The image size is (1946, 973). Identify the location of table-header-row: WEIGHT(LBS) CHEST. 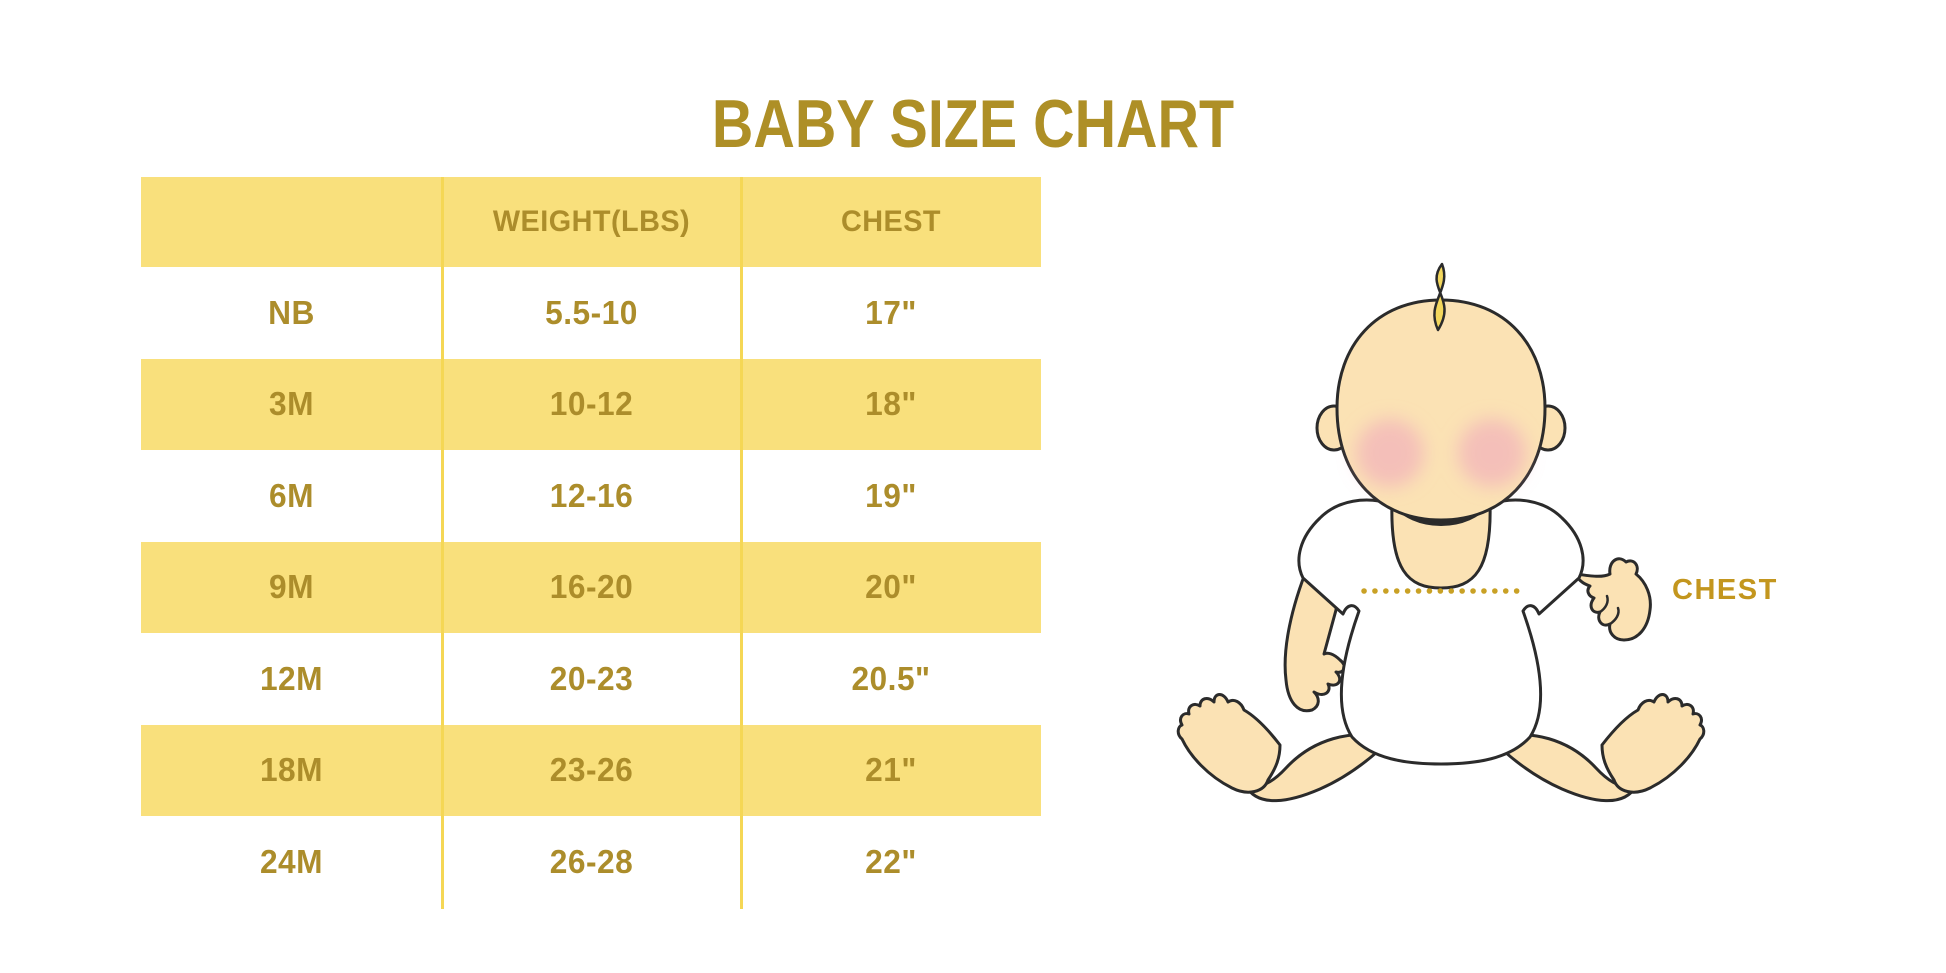
(591, 222).